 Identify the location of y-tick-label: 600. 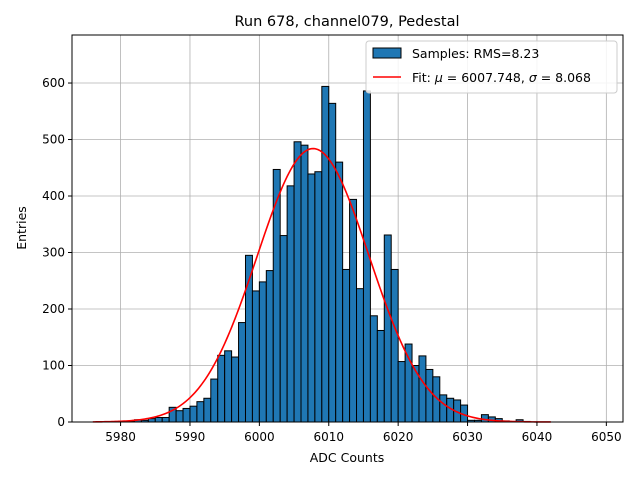
(53, 83).